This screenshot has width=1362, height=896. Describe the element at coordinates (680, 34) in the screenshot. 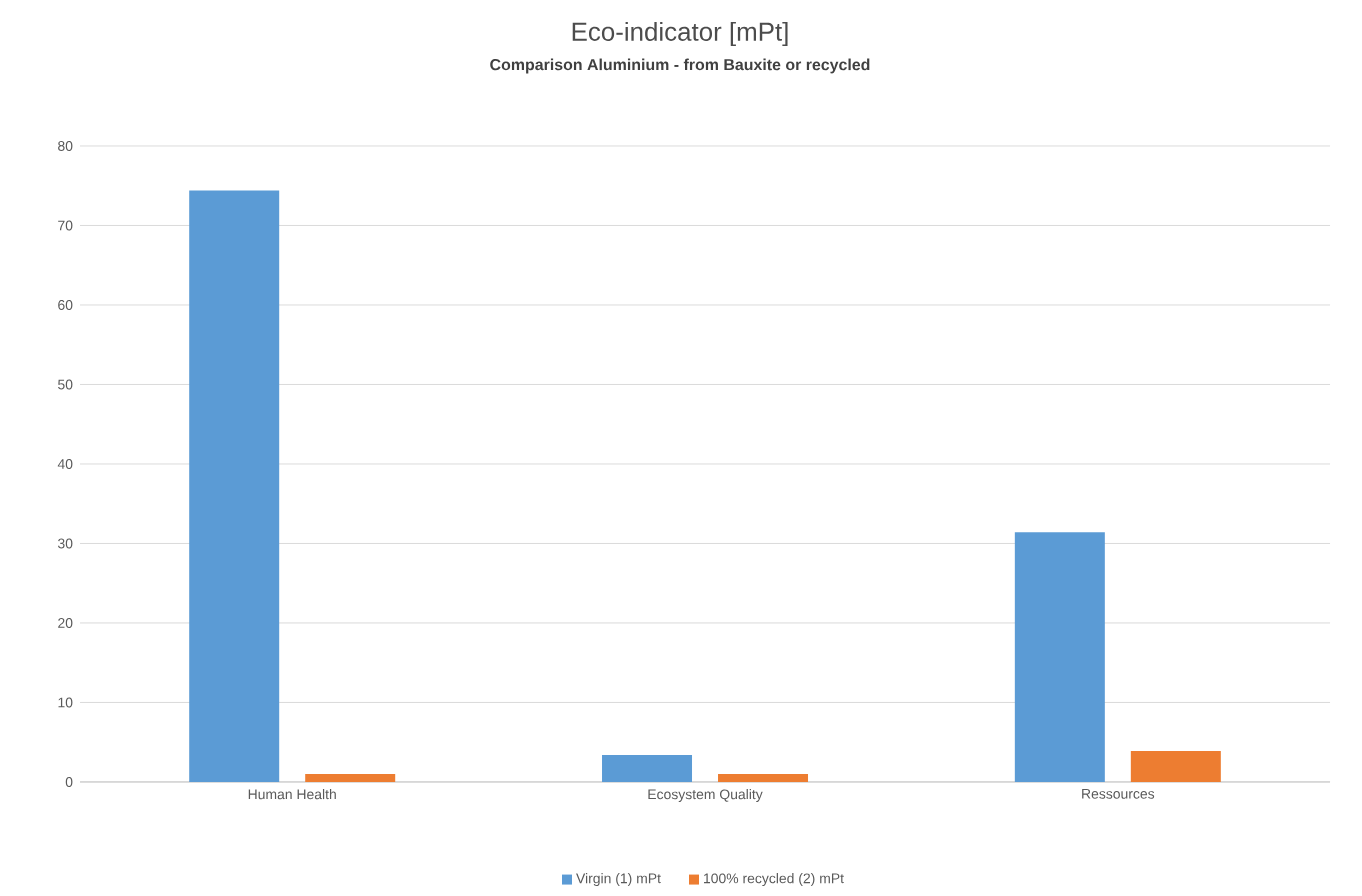

I see `chart-title: Eco-indicator [mPt]` at that location.